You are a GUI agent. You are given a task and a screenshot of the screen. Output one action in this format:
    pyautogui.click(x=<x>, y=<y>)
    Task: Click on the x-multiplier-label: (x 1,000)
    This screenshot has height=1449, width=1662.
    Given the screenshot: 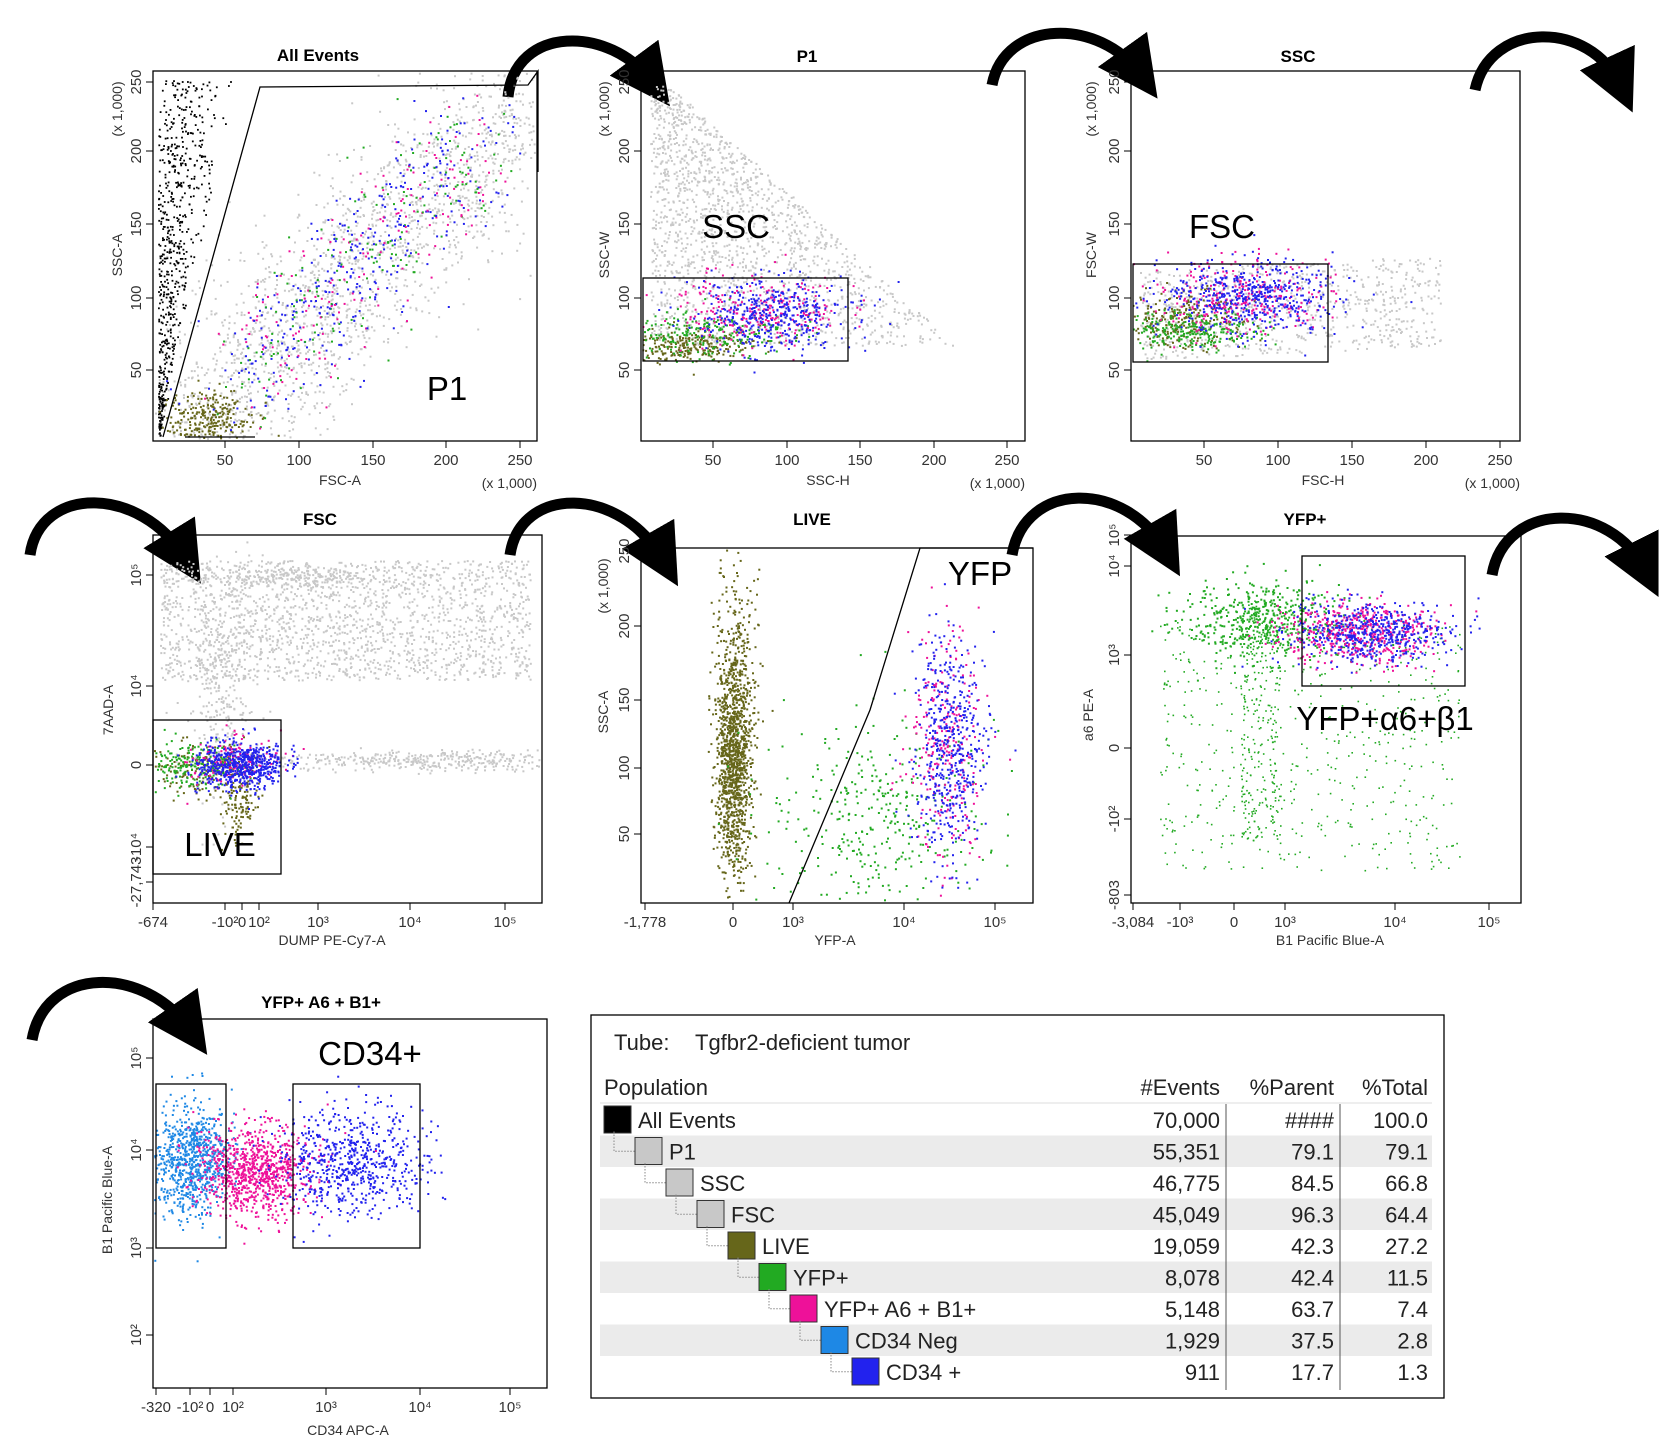 What is the action you would take?
    pyautogui.click(x=509, y=483)
    